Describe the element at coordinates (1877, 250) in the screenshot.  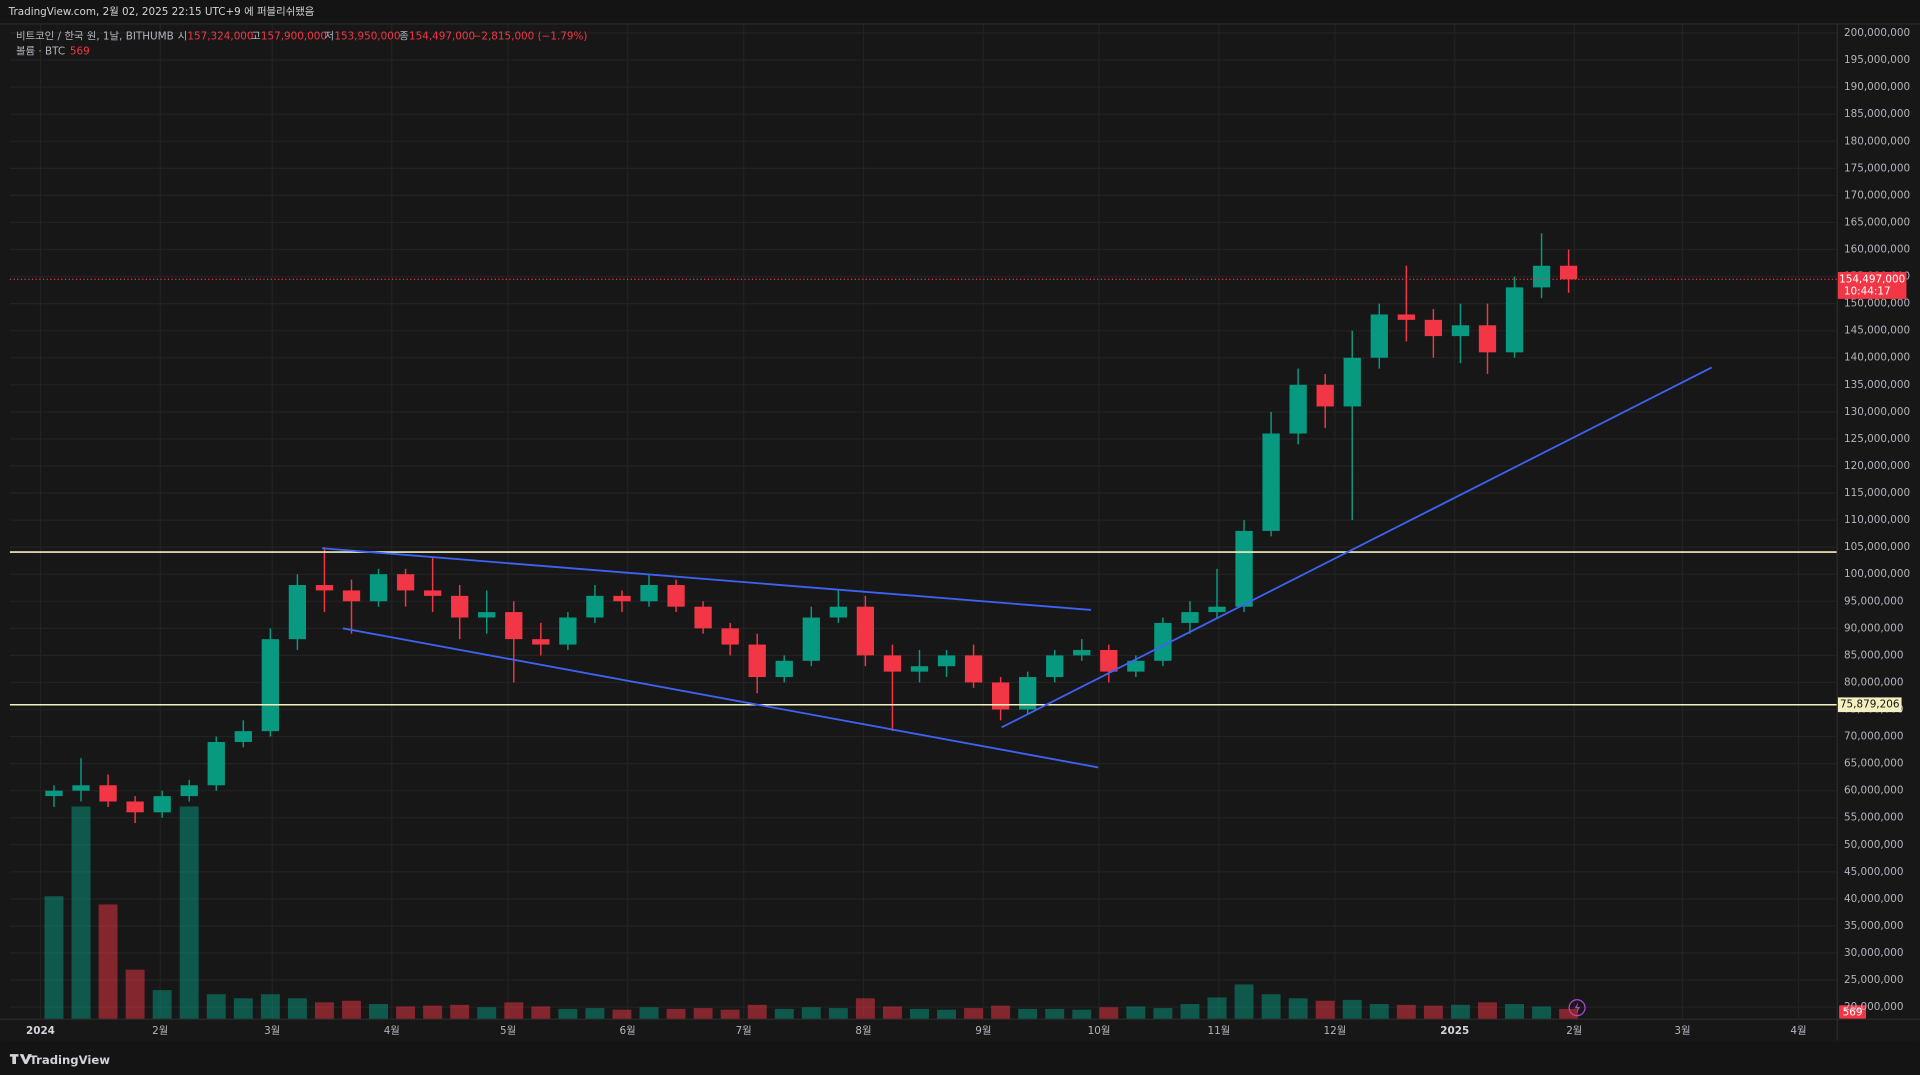
I see `y-tick-label: 160,000,000` at that location.